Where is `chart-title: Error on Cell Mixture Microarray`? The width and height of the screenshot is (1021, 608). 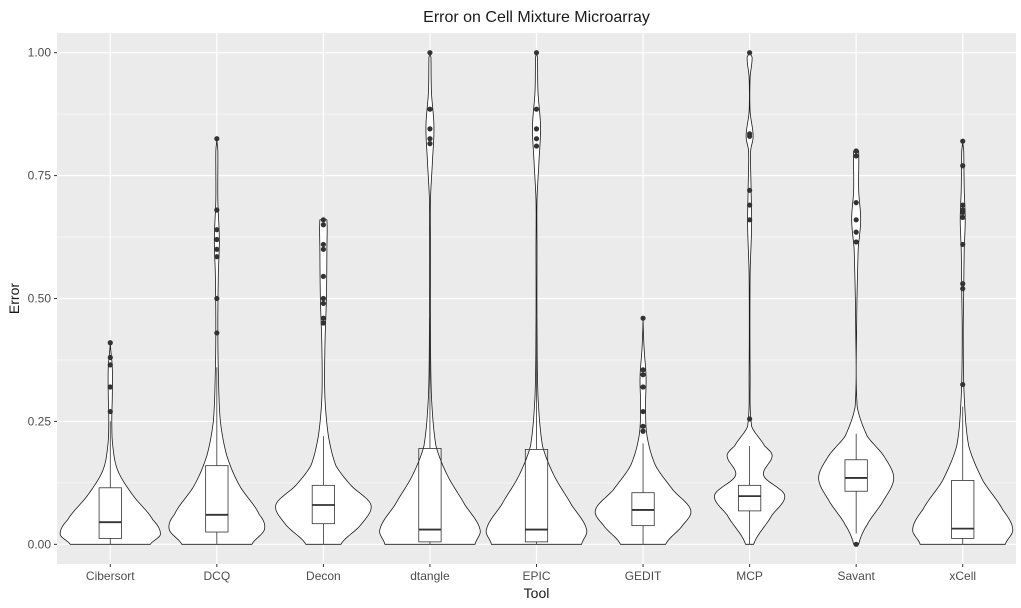 chart-title: Error on Cell Mixture Microarray is located at coordinates (536, 17).